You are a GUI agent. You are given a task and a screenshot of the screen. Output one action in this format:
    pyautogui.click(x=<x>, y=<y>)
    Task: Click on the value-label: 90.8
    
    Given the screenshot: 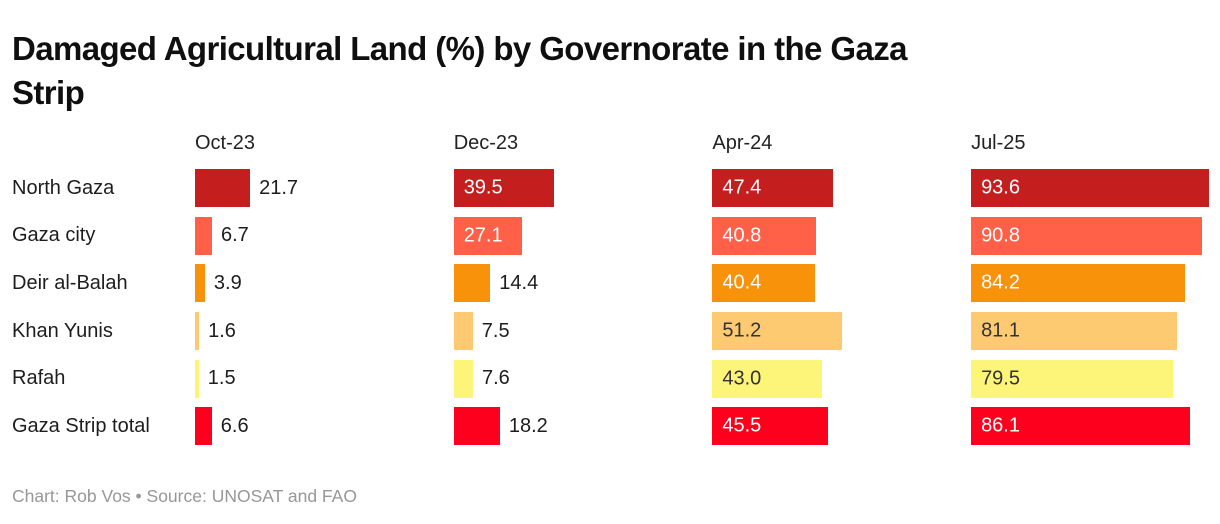 What is the action you would take?
    pyautogui.click(x=1000, y=235)
    